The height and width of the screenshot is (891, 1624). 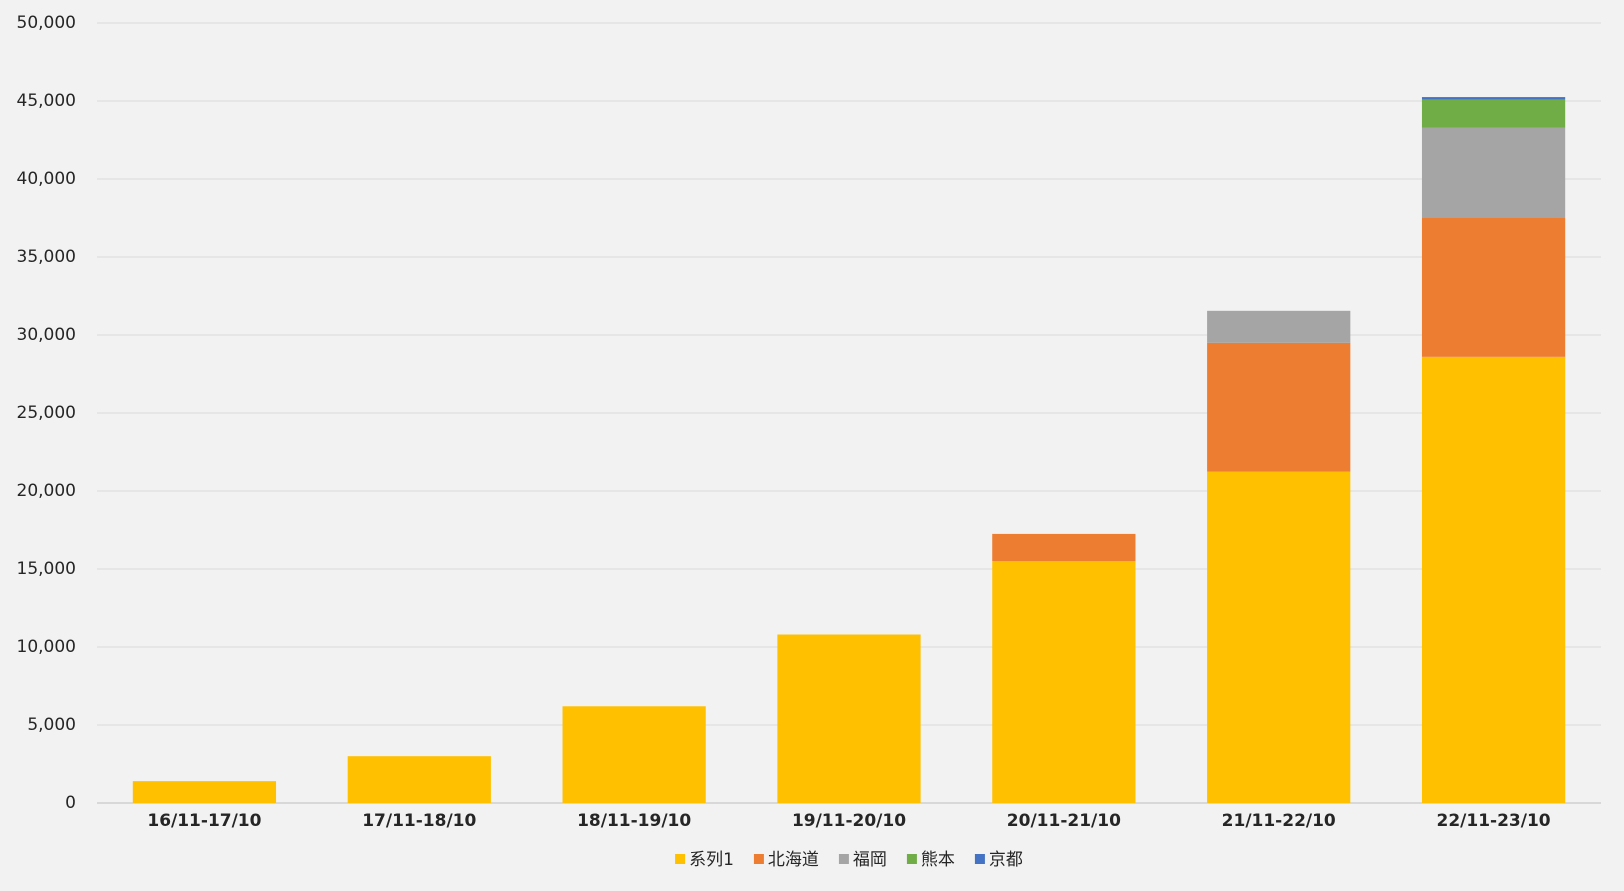 I want to click on legend-label: 系列1, so click(x=711, y=860).